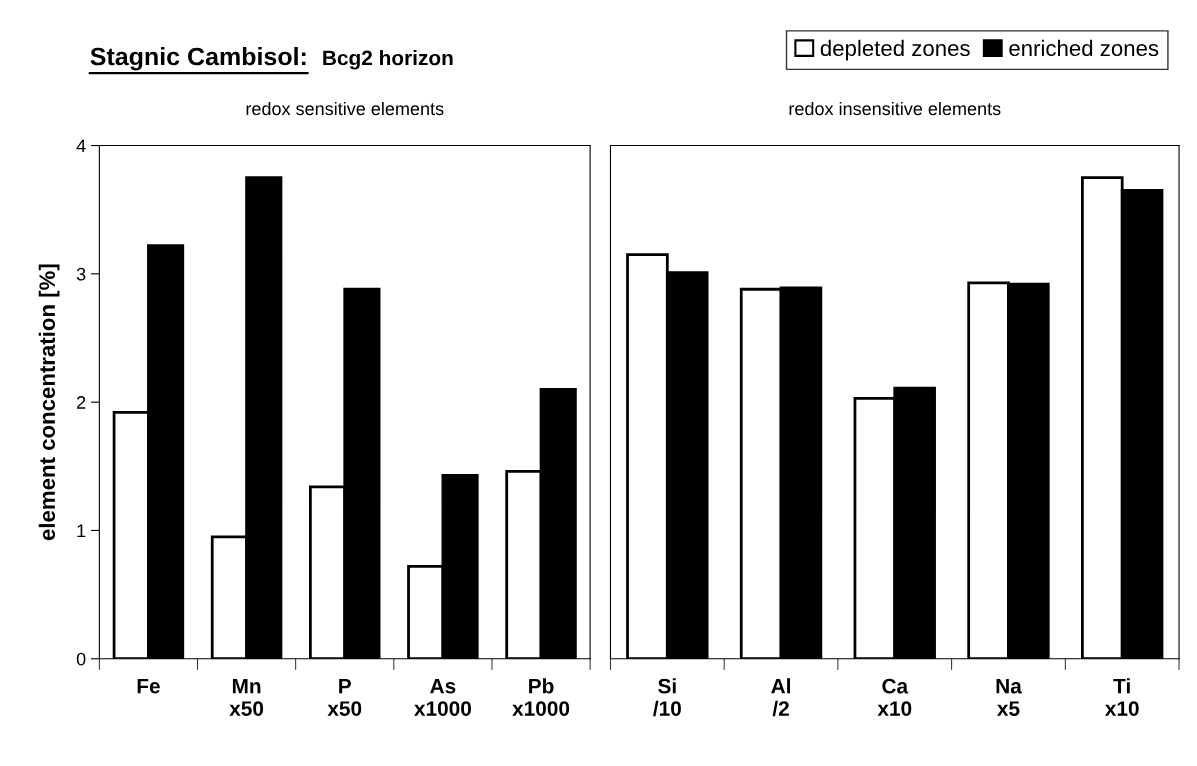 This screenshot has height=766, width=1197. I want to click on x-tick-label: Pb x1000, so click(541, 697).